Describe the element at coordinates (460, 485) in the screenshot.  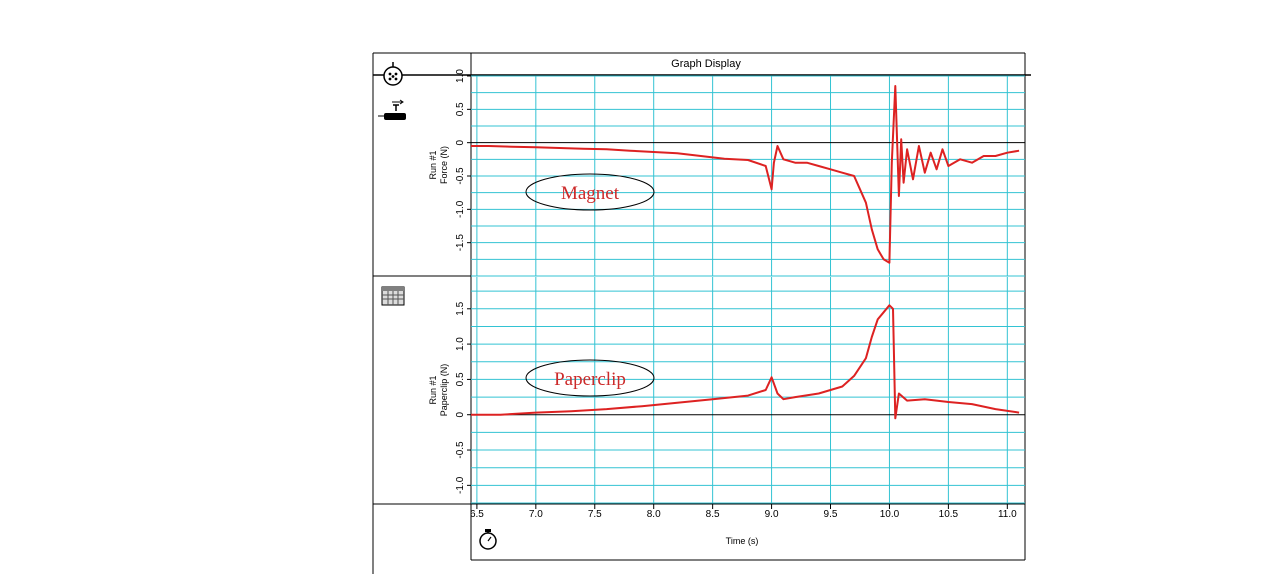
I see `ytick-label-1-0: -1.0` at that location.